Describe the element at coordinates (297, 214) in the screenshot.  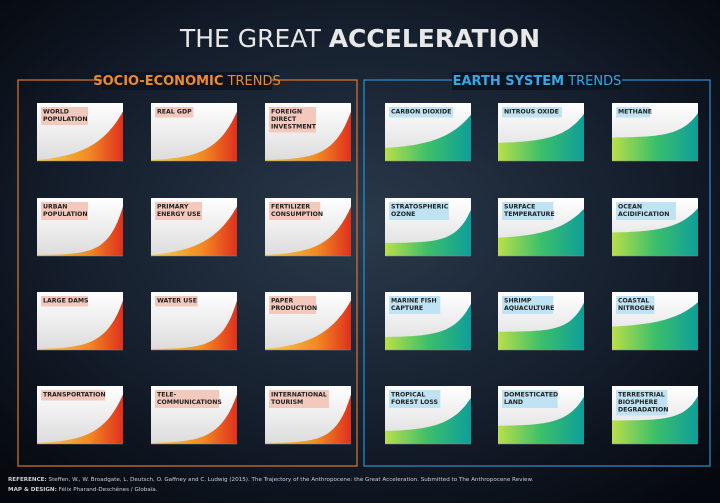
I see `tile-label: CONSUMPTION` at that location.